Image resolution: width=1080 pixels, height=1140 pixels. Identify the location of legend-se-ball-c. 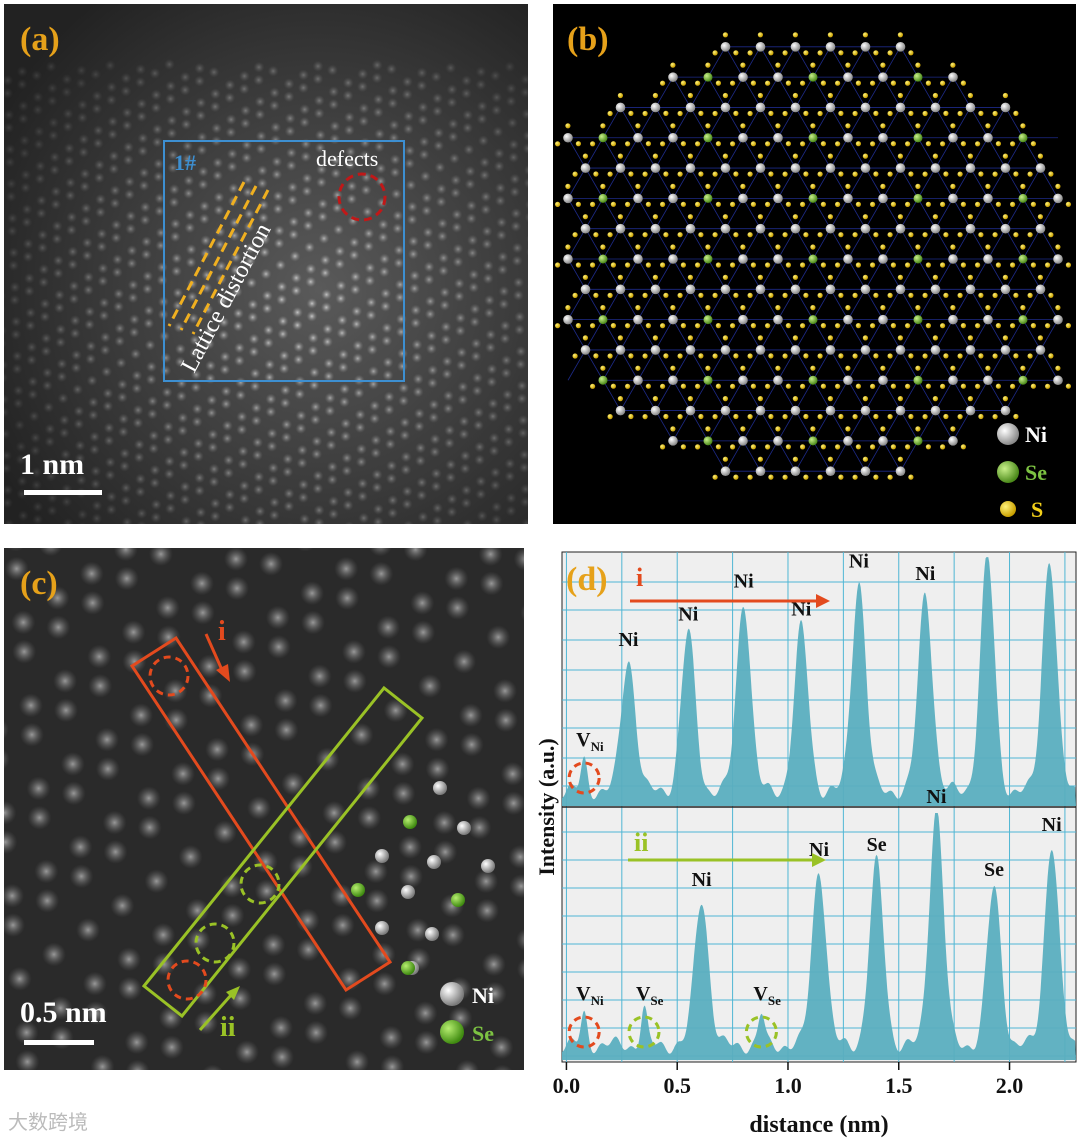
(452, 1032).